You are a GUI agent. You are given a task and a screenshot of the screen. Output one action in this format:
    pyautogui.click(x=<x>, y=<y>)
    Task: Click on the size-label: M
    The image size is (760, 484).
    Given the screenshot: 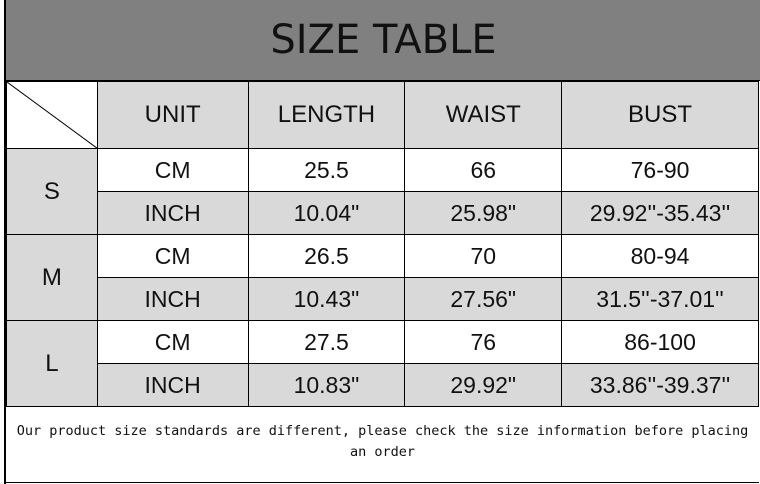 What is the action you would take?
    pyautogui.click(x=52, y=277)
    